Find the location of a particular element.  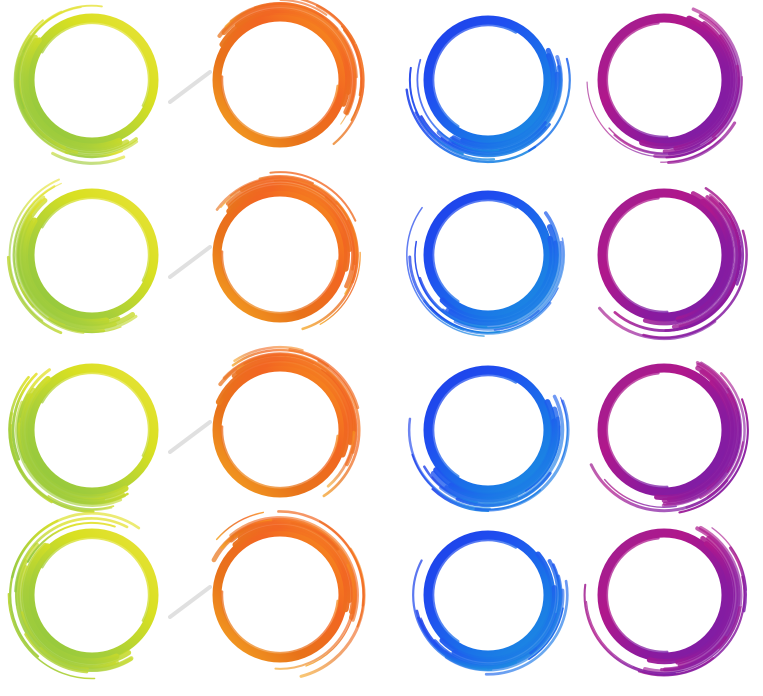

brush-ring-green-yellow is located at coordinates (83, 595).